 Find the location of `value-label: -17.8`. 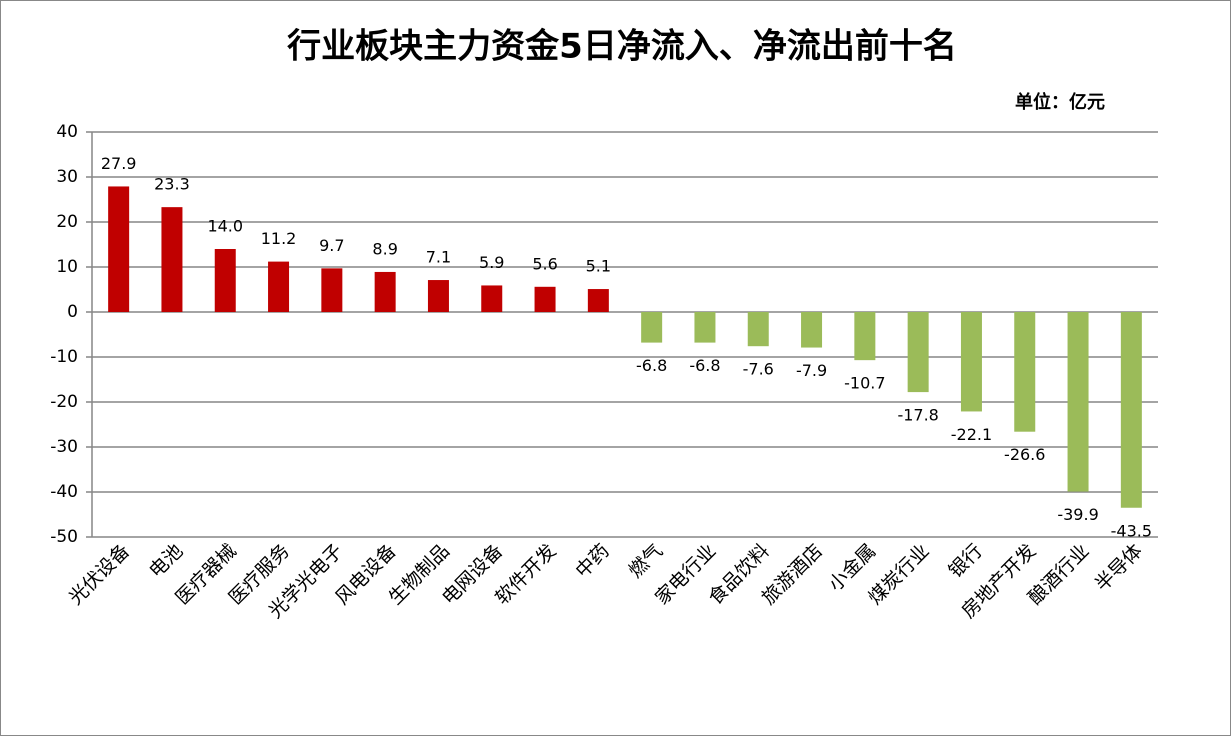

value-label: -17.8 is located at coordinates (917, 415).